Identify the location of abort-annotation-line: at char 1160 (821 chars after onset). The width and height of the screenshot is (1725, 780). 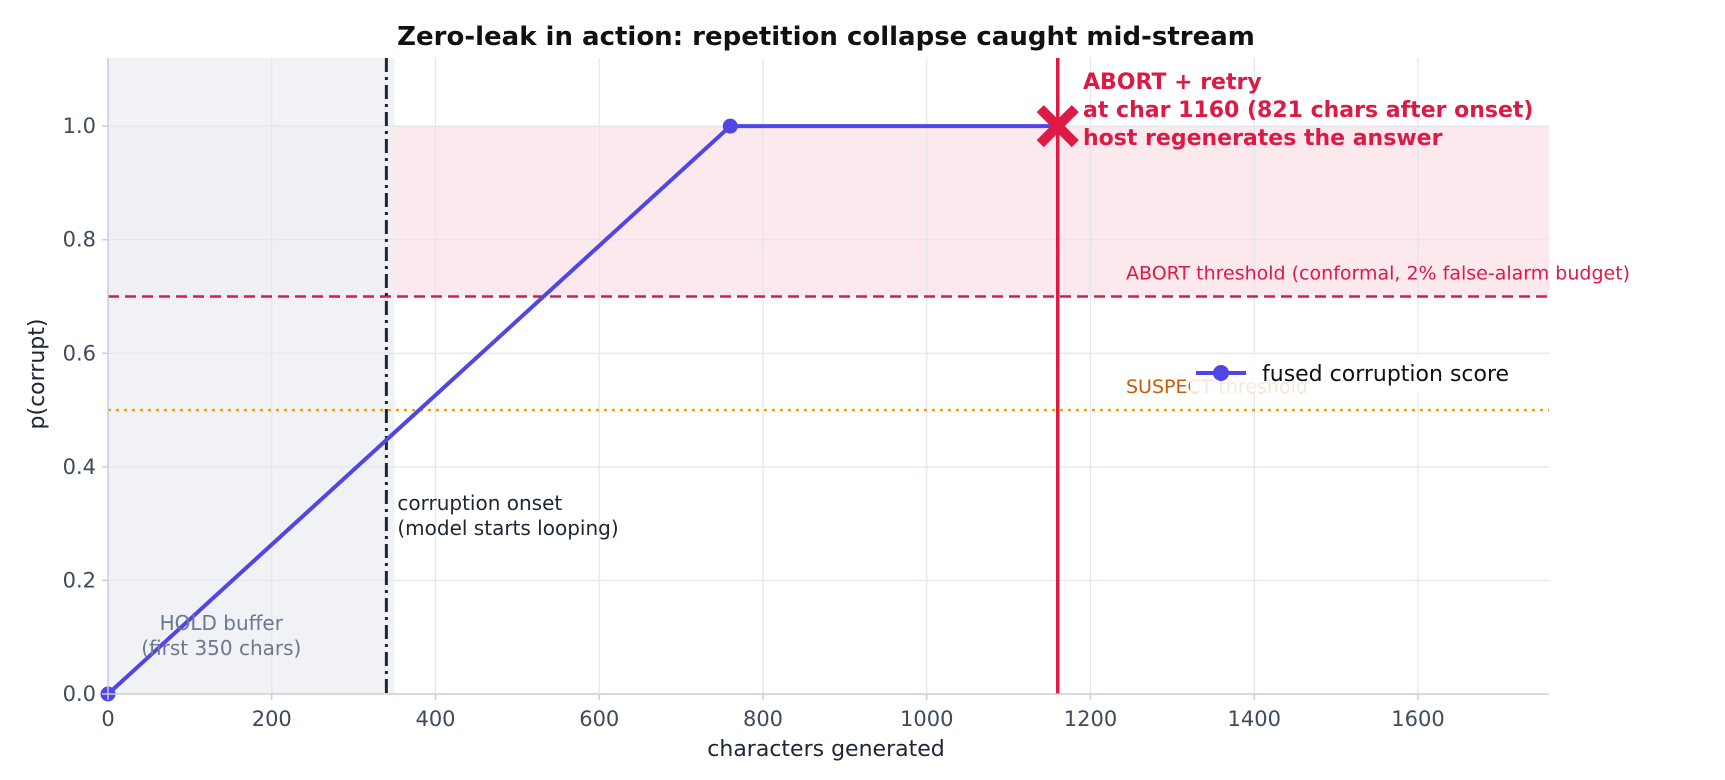
(1308, 110).